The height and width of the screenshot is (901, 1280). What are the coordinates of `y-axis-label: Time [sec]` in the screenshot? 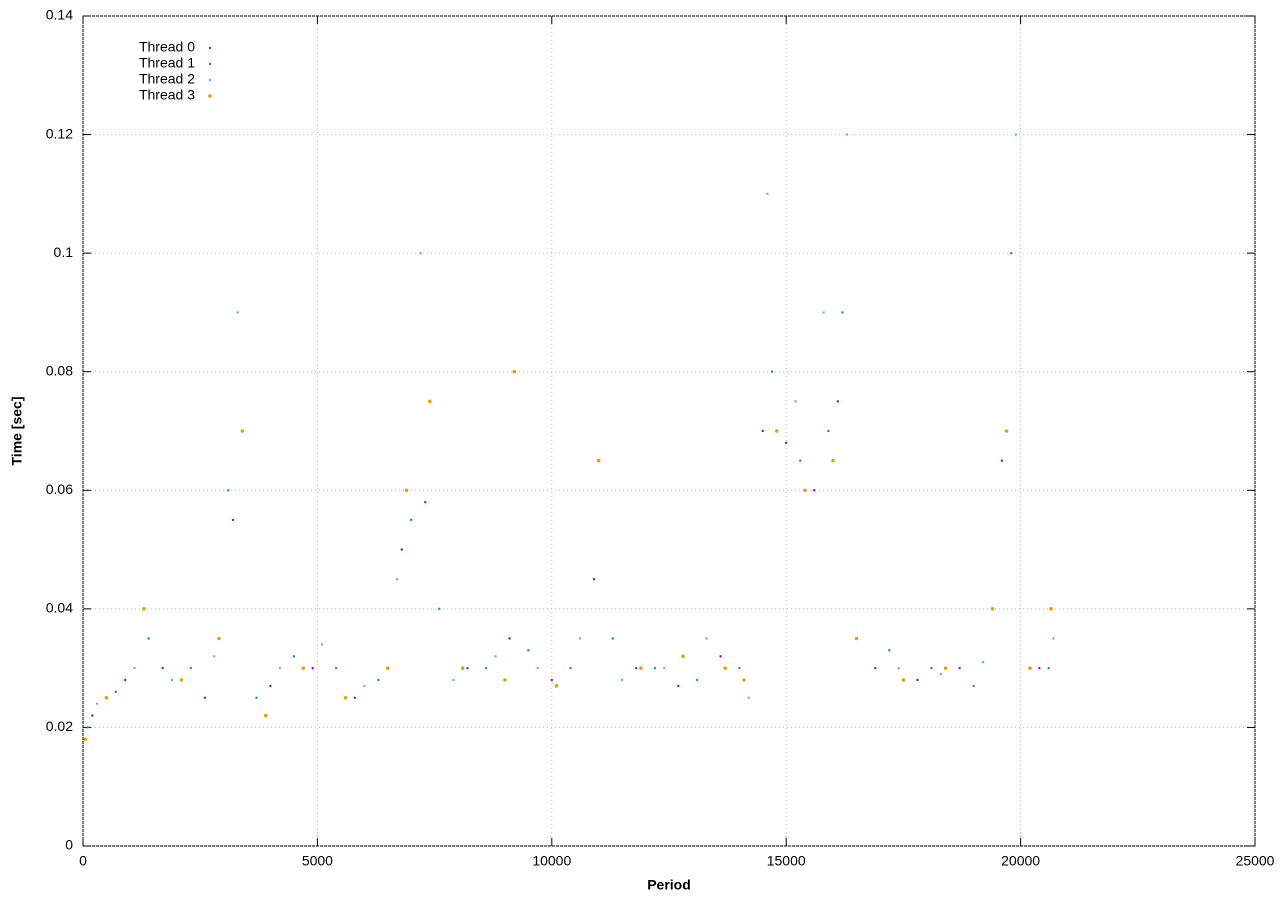 It's located at (17, 431).